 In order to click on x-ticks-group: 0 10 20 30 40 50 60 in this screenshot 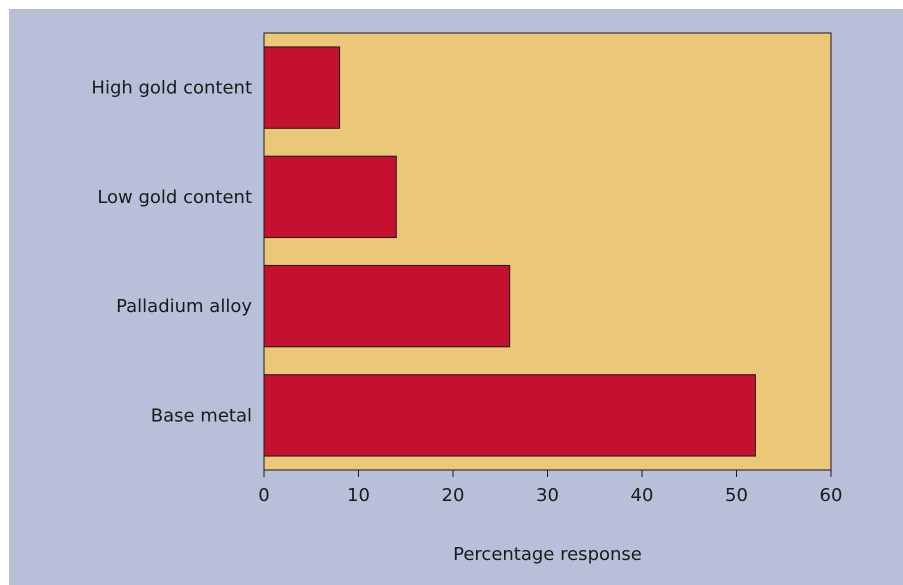, I will do `click(550, 488)`.